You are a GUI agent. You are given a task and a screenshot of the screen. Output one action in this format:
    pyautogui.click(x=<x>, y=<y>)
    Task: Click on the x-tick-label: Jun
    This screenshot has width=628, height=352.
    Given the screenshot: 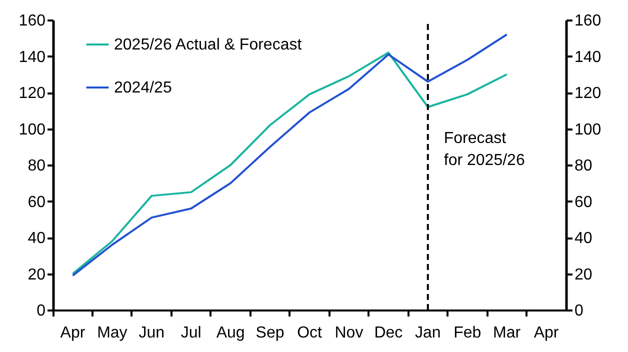 What is the action you would take?
    pyautogui.click(x=151, y=333)
    